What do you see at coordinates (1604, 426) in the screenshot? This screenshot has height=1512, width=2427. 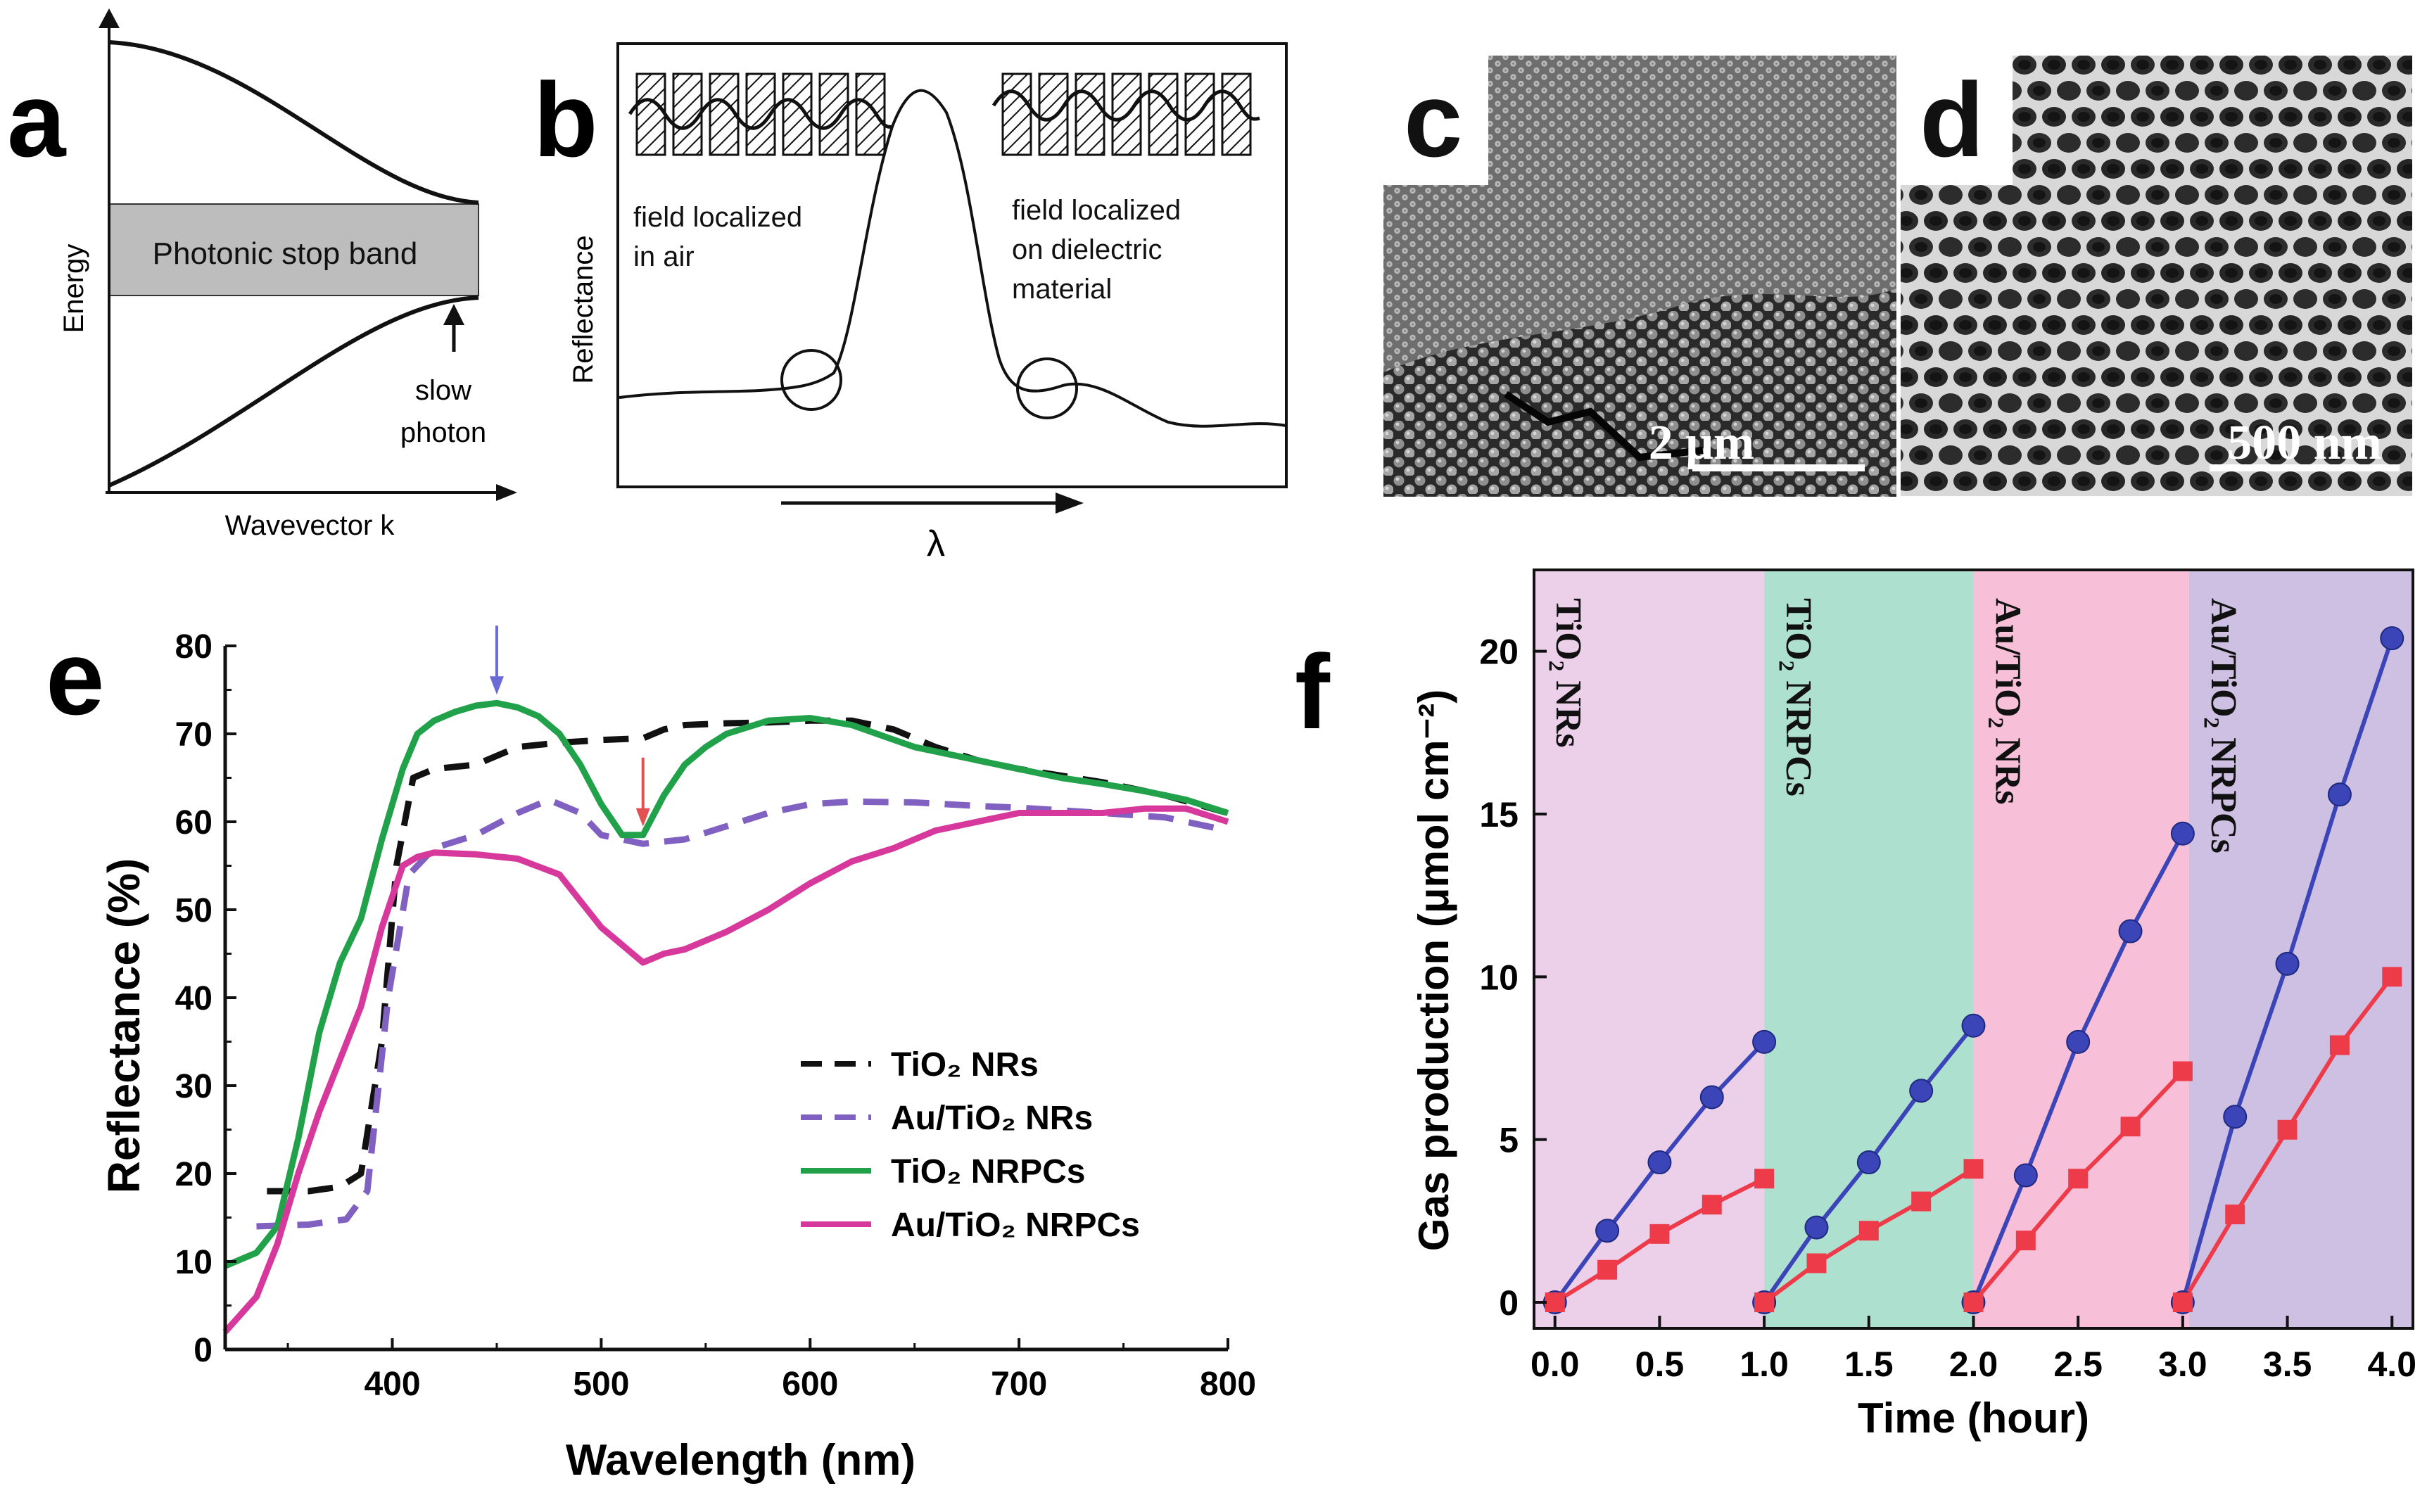 I see `sem-c-crack` at bounding box center [1604, 426].